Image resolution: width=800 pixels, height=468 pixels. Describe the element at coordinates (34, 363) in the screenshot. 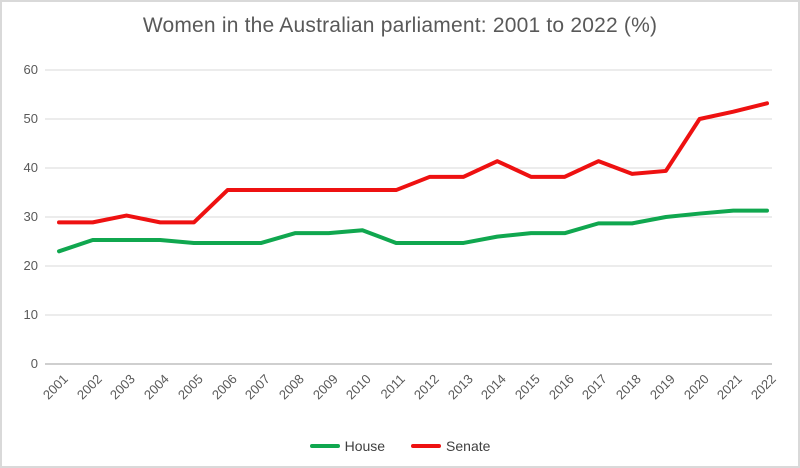

I see `y-tick-label: 0` at that location.